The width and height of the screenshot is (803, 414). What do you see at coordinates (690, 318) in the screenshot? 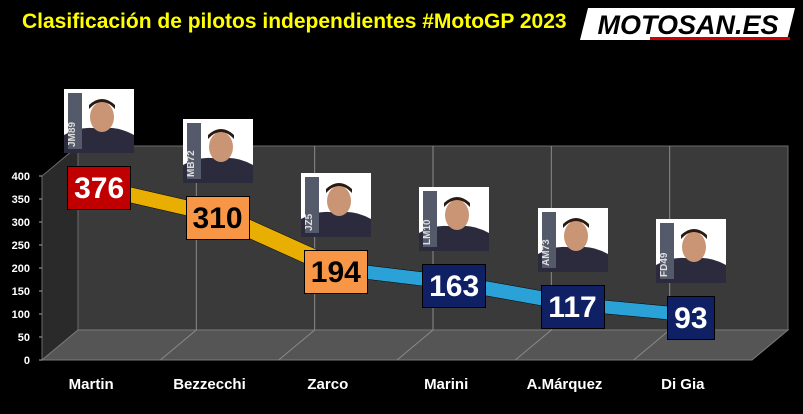
I see `data-label: 93` at bounding box center [690, 318].